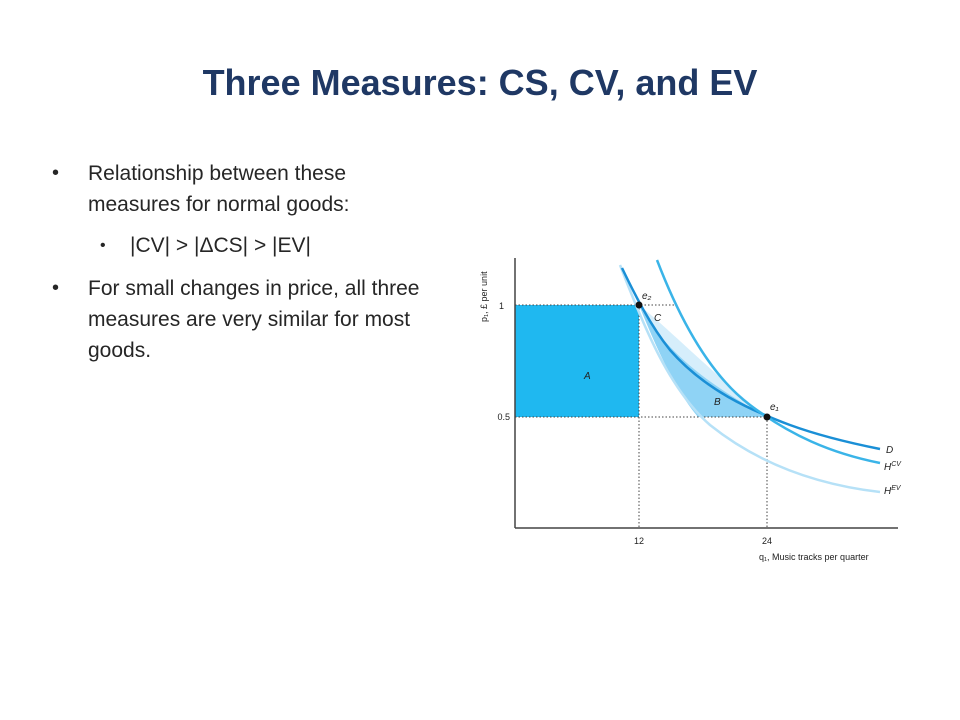 This screenshot has width=960, height=720. What do you see at coordinates (658, 318) in the screenshot?
I see `label-region-c: C` at bounding box center [658, 318].